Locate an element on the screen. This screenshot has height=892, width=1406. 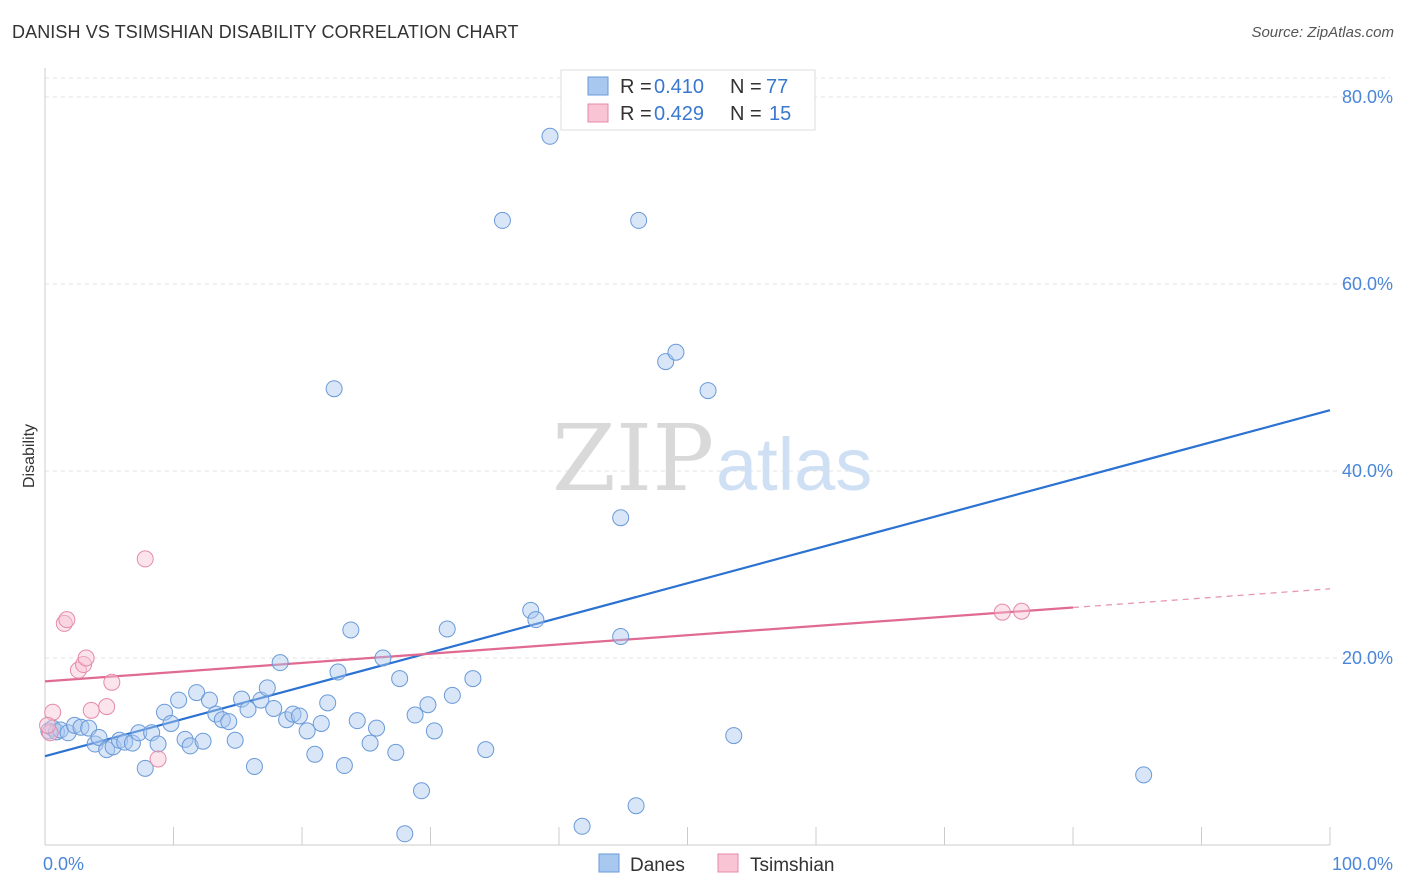
legend-r-value-2: 0.429 is located at coordinates (679, 114).